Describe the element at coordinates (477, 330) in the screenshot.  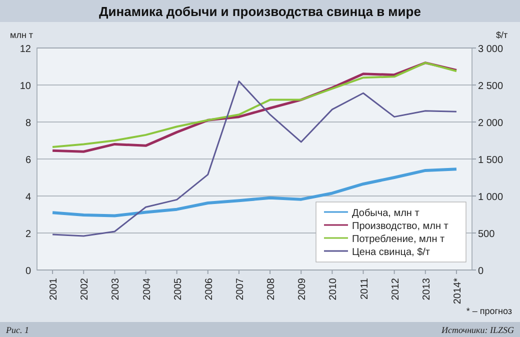
I see `text: Источники: ILZSG` at that location.